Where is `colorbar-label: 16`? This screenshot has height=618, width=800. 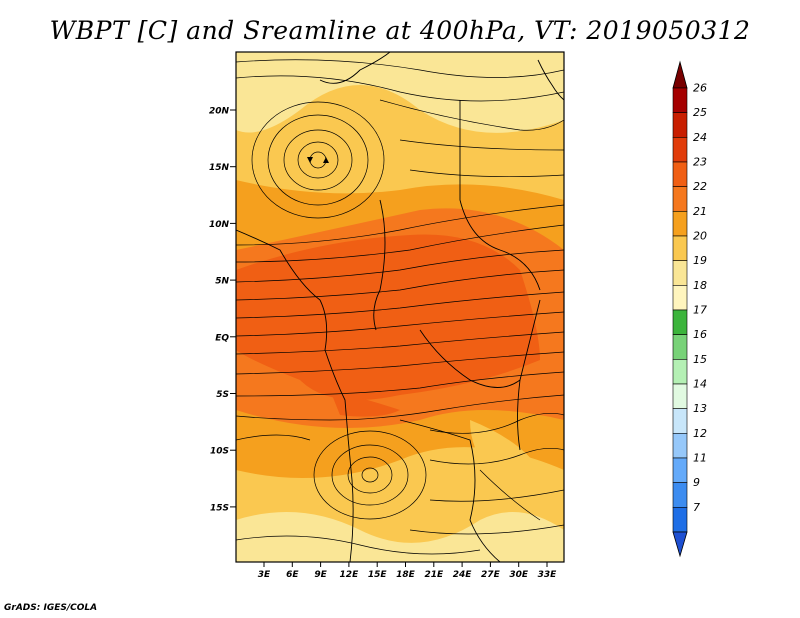
colorbar-label: 16 is located at coordinates (700, 334).